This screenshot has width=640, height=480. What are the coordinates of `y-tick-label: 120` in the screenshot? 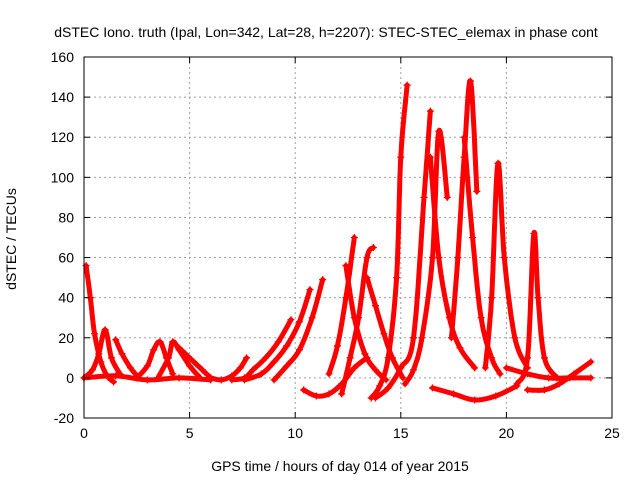 It's located at (63, 137).